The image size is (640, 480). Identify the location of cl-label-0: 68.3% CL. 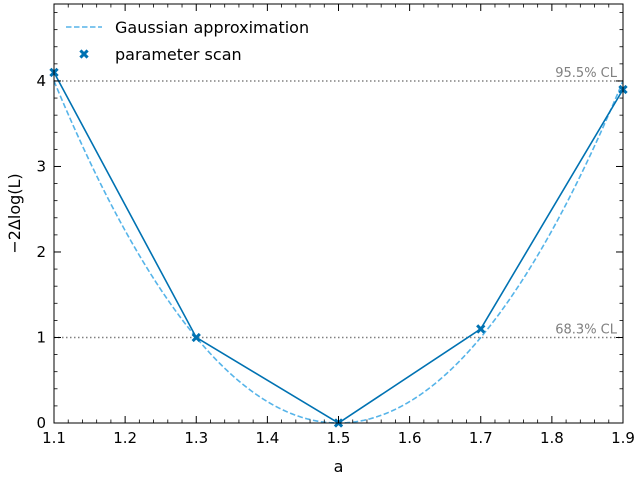
(586, 329).